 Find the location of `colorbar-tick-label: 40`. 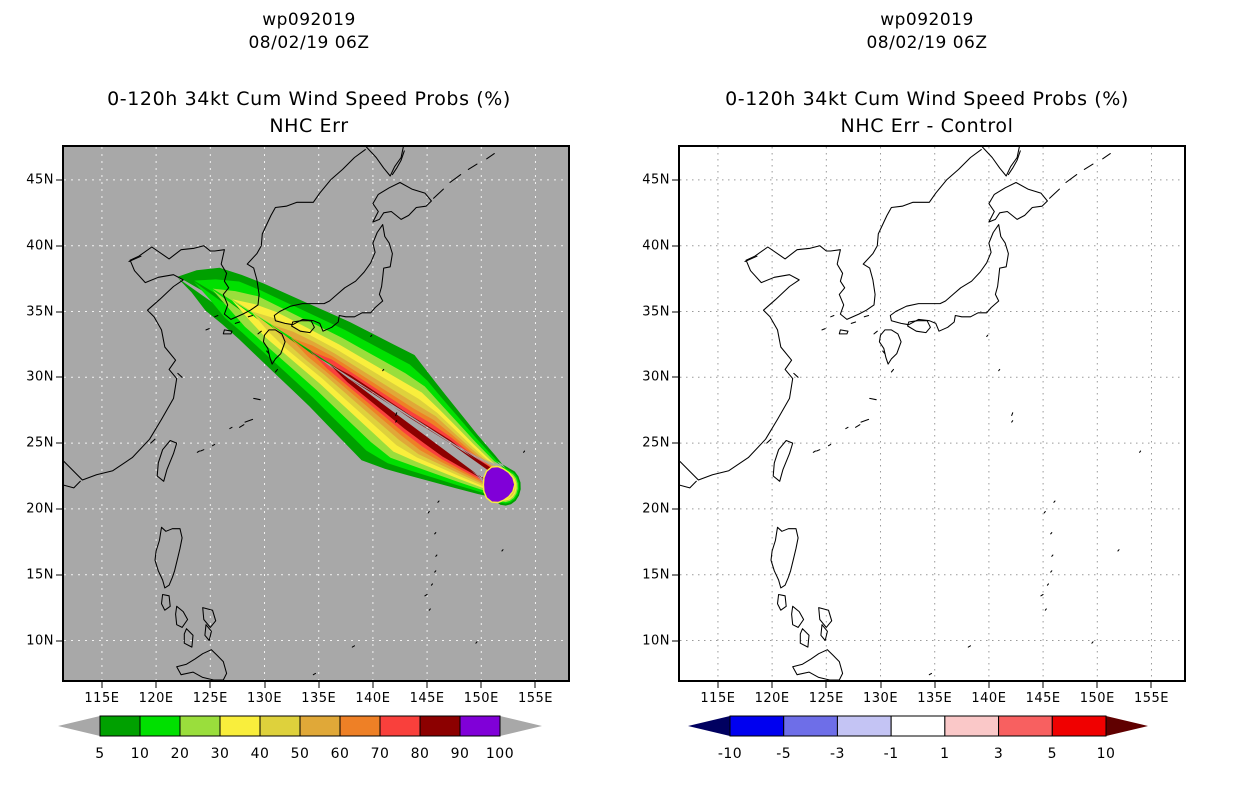

colorbar-tick-label: 40 is located at coordinates (260, 754).